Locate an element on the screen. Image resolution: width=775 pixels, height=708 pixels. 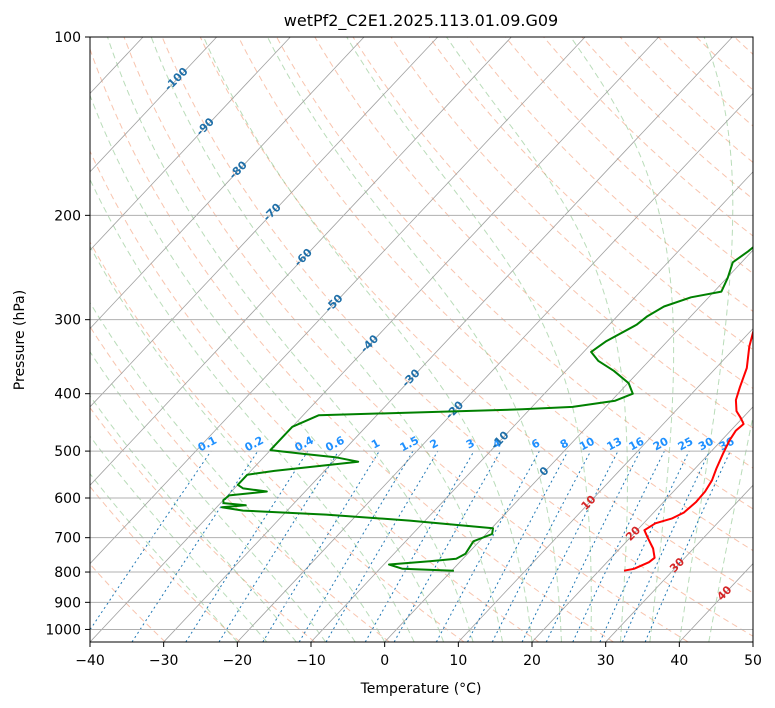
mixing-ratio-label: 20 is located at coordinates (661, 444).